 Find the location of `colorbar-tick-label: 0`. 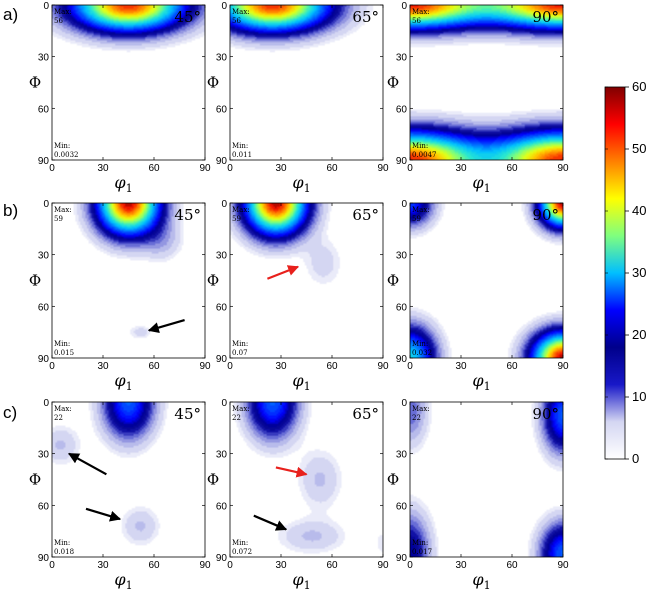

colorbar-tick-label: 0 is located at coordinates (635, 458).